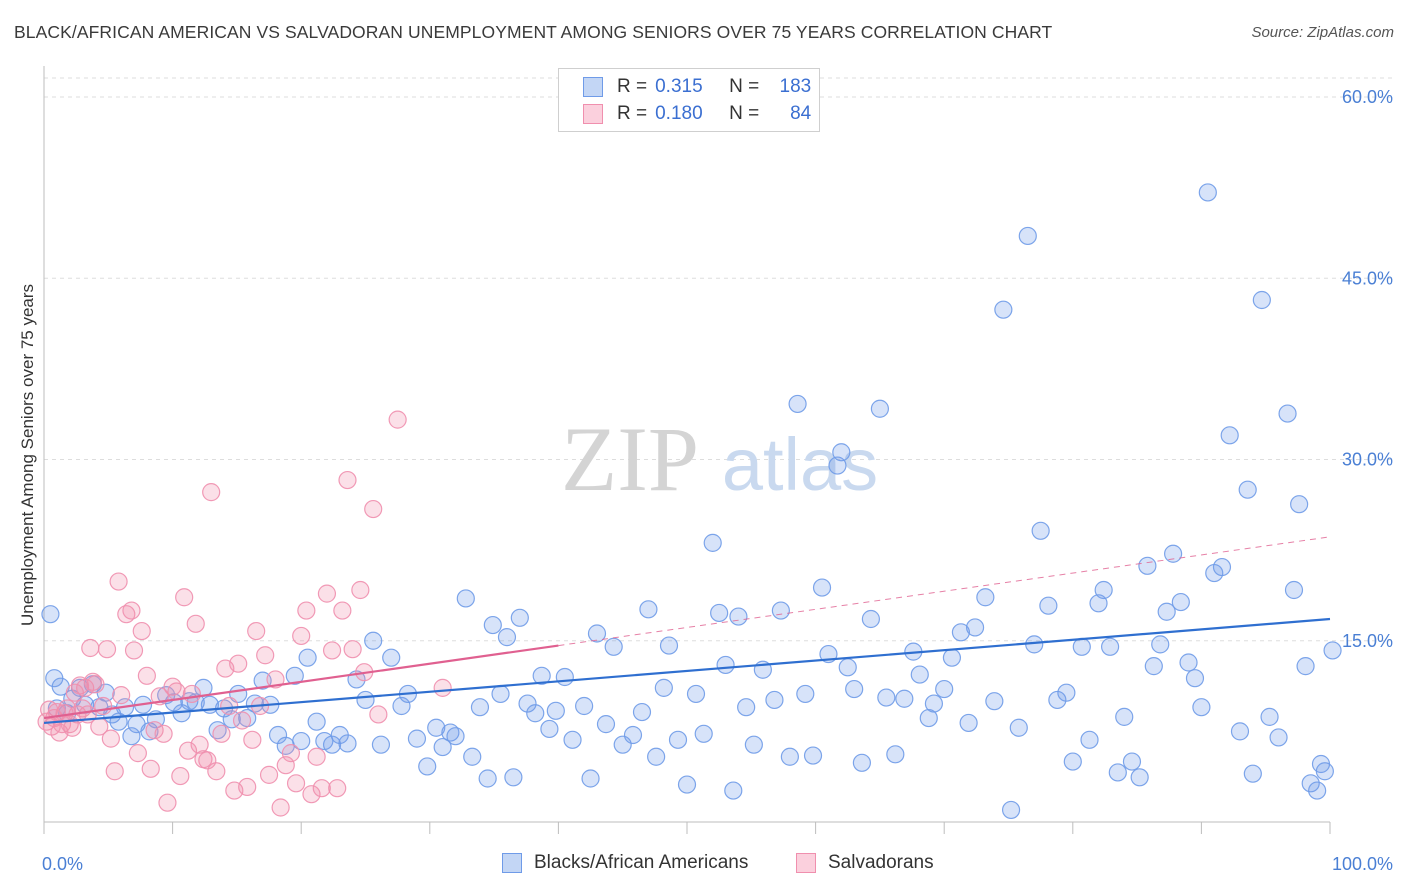 The image size is (1406, 892). I want to click on bottom-legend-salvadorans: Salvadorans, so click(865, 863).